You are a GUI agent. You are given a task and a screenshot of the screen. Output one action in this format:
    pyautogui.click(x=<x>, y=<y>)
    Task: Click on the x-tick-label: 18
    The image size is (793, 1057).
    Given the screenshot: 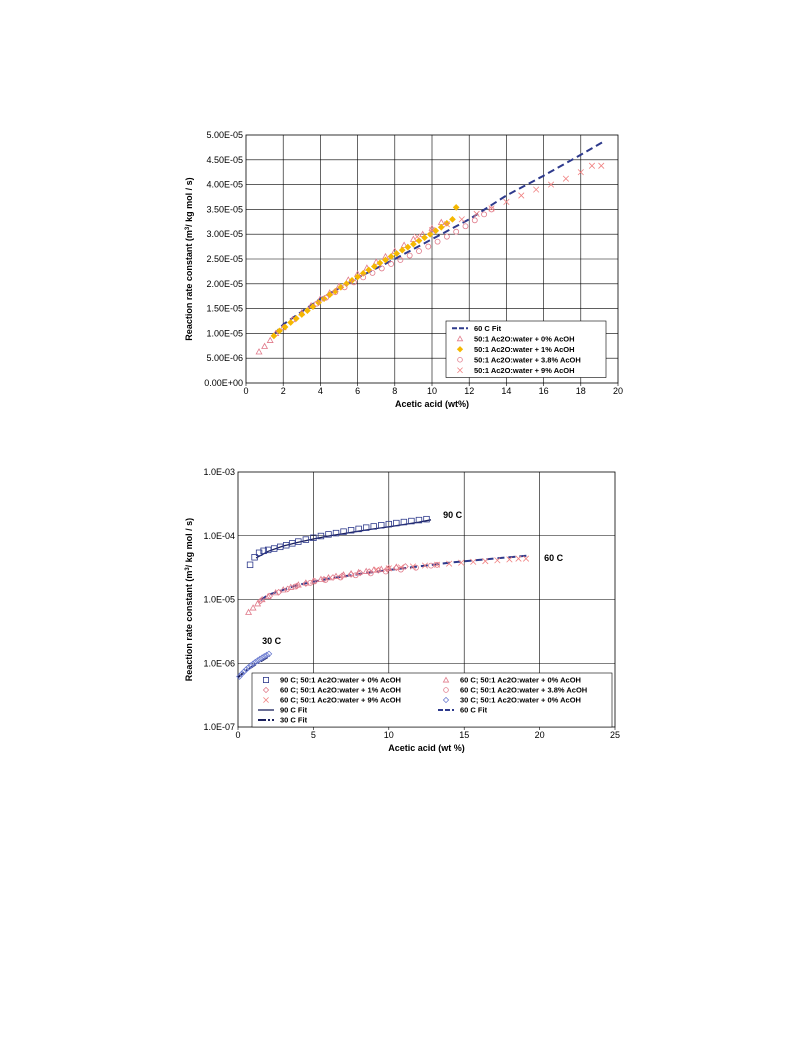 What is the action you would take?
    pyautogui.click(x=581, y=391)
    